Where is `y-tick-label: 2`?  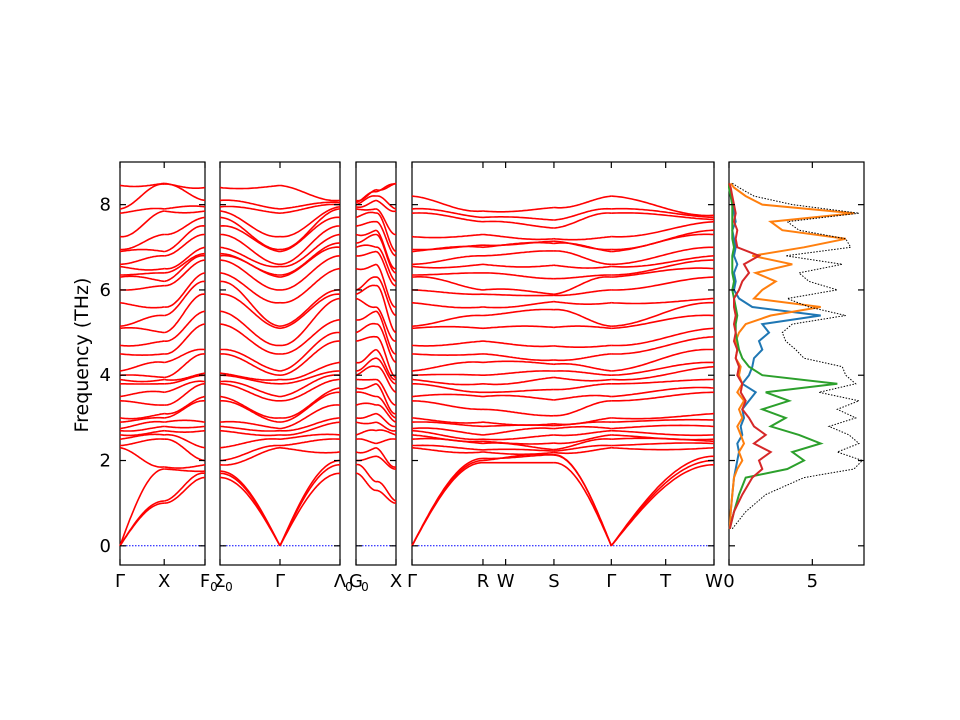 y-tick-label: 2 is located at coordinates (105, 461).